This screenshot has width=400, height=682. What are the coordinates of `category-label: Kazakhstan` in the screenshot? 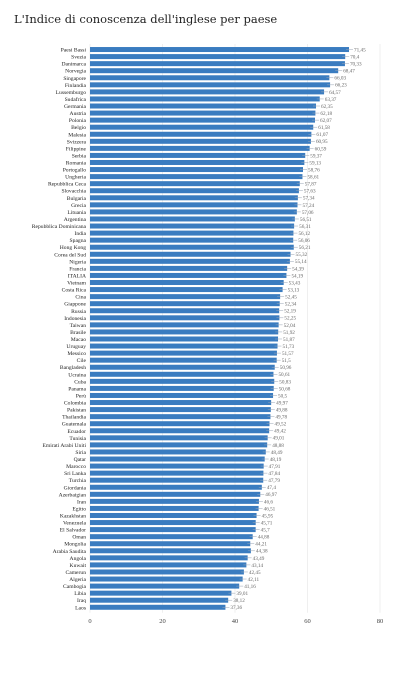 It's located at (73, 516).